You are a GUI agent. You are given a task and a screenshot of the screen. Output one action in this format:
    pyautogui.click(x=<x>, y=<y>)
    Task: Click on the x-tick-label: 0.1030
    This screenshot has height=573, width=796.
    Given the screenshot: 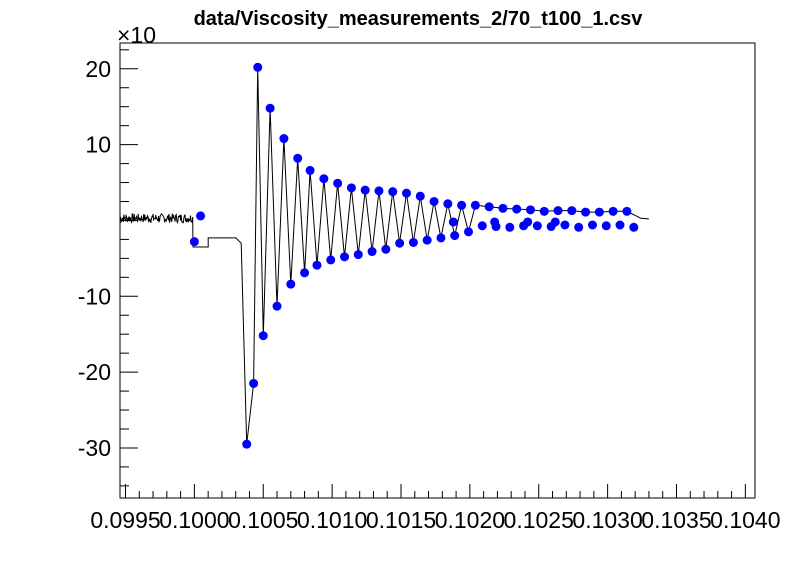 What is the action you would take?
    pyautogui.click(x=607, y=520)
    